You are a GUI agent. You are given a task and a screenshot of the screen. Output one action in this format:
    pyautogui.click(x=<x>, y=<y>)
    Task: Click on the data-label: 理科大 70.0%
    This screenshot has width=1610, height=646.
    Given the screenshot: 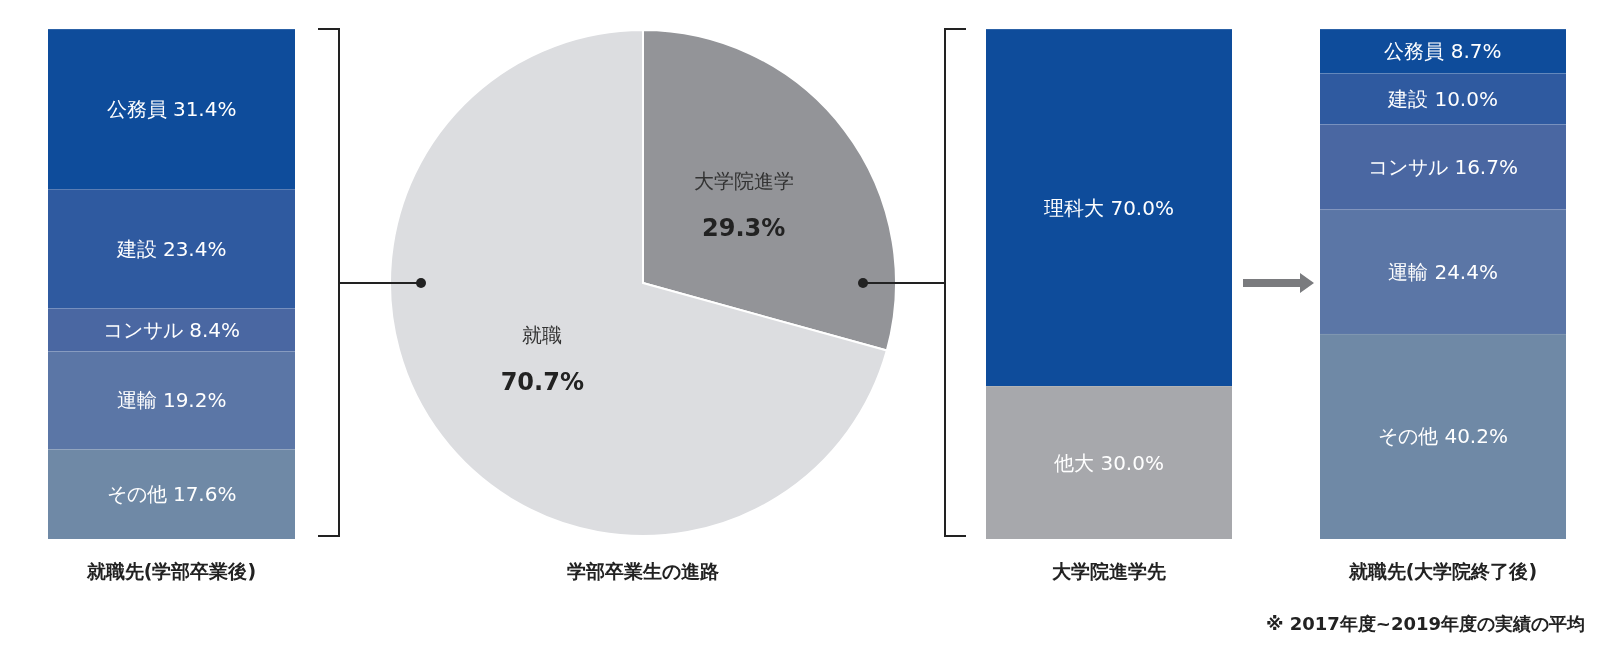 What is the action you would take?
    pyautogui.click(x=1109, y=207)
    